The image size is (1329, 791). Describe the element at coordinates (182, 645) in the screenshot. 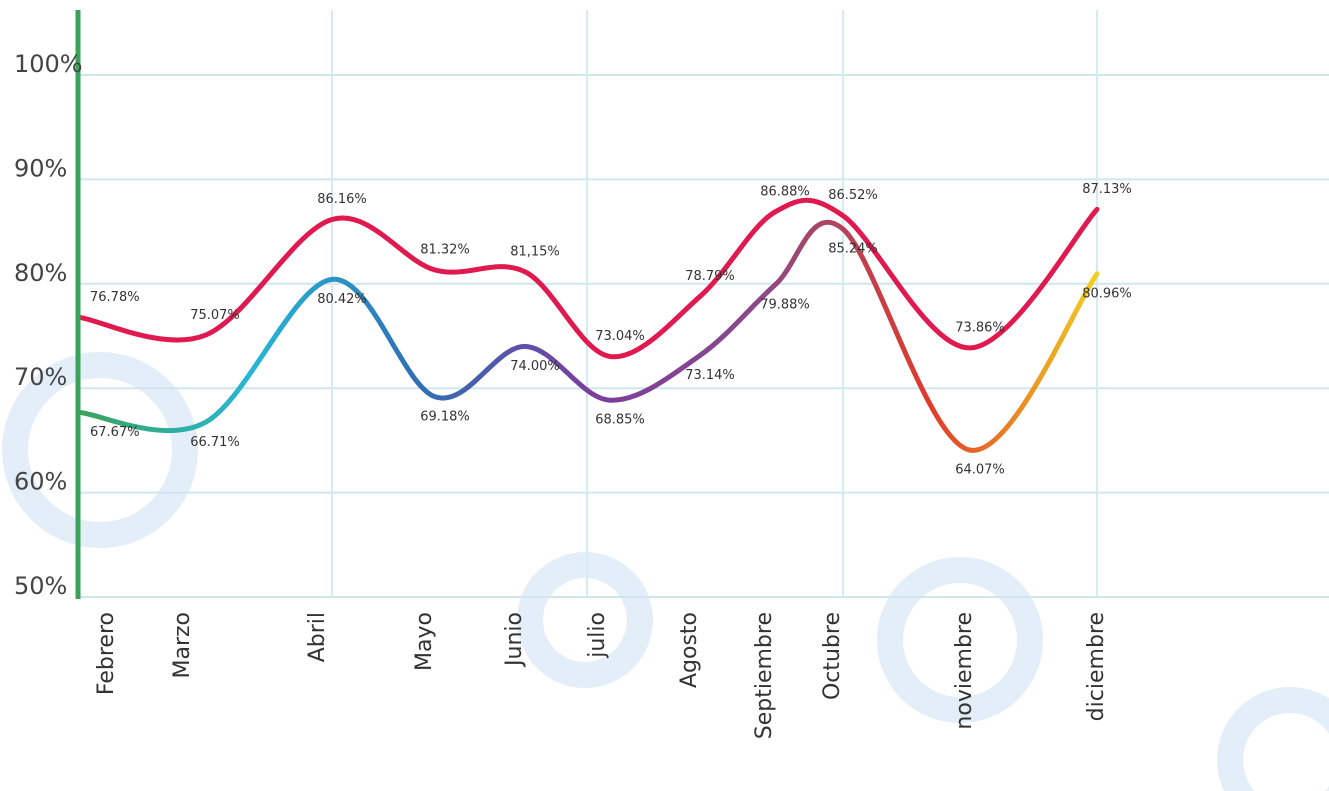

I see `x-tick-label: Marzo` at that location.